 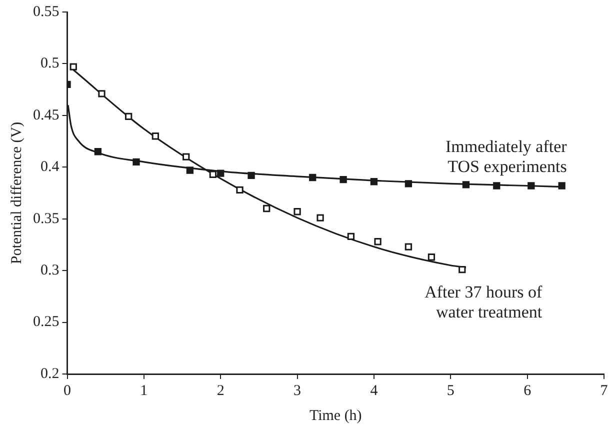 I want to click on y-tick-label: 0.45, so click(x=46, y=115).